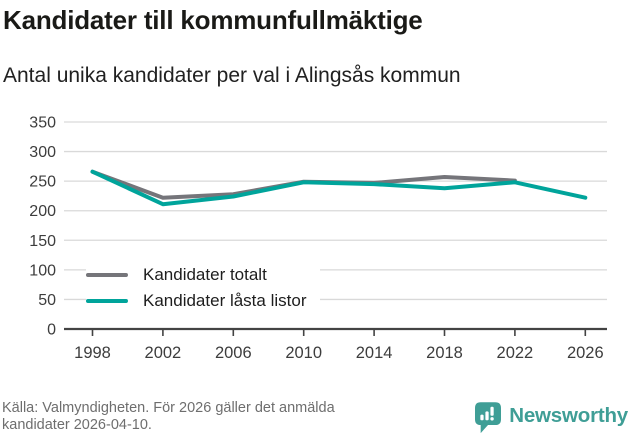 The height and width of the screenshot is (439, 631). What do you see at coordinates (163, 353) in the screenshot?
I see `x-tick-label: 2002` at bounding box center [163, 353].